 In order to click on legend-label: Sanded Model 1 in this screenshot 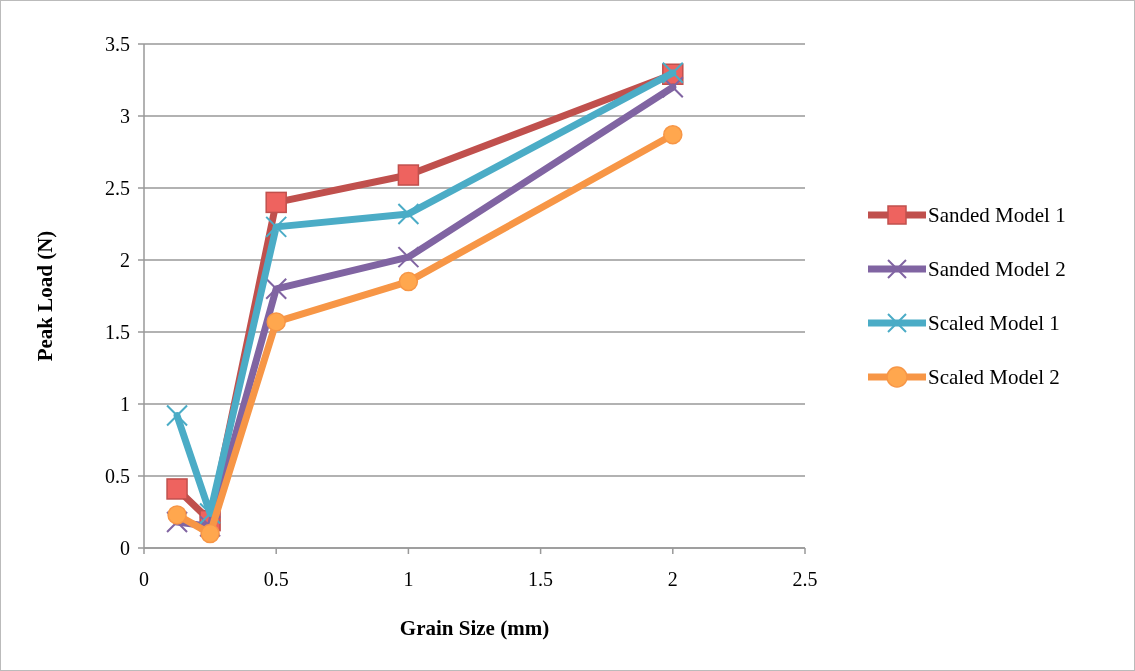, I will do `click(997, 215)`.